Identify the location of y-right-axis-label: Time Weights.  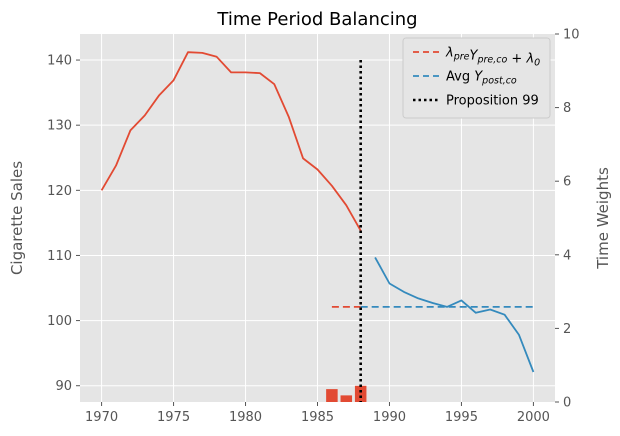
(603, 218).